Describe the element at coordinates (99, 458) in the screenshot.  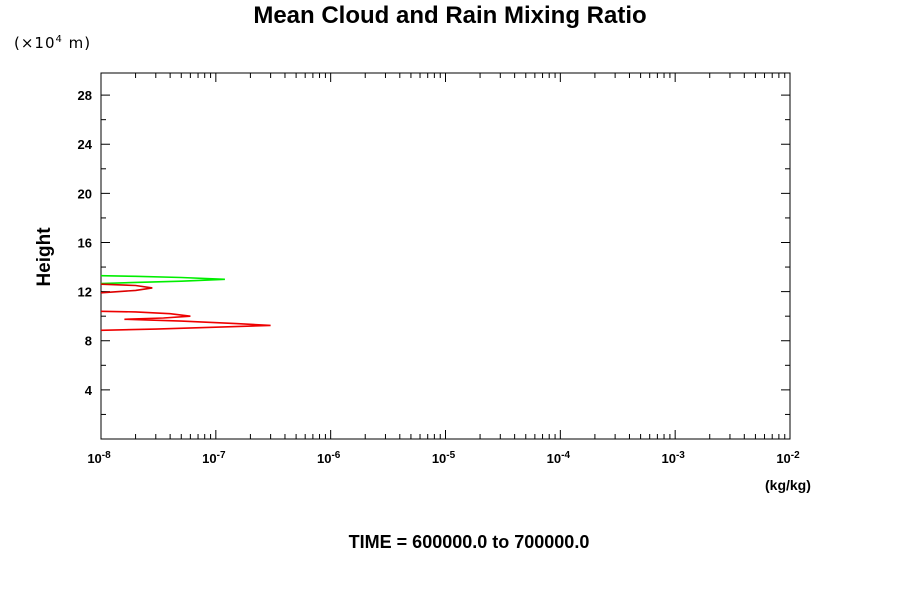
I see `x-tick-label: 10⁻⁸` at that location.